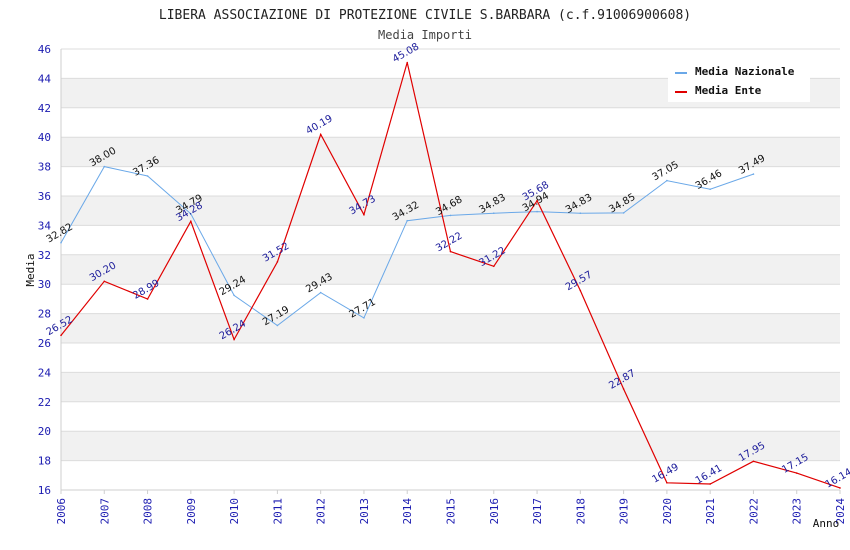  What do you see at coordinates (61, 511) in the screenshot?
I see `x-tick-label: 2006` at bounding box center [61, 511].